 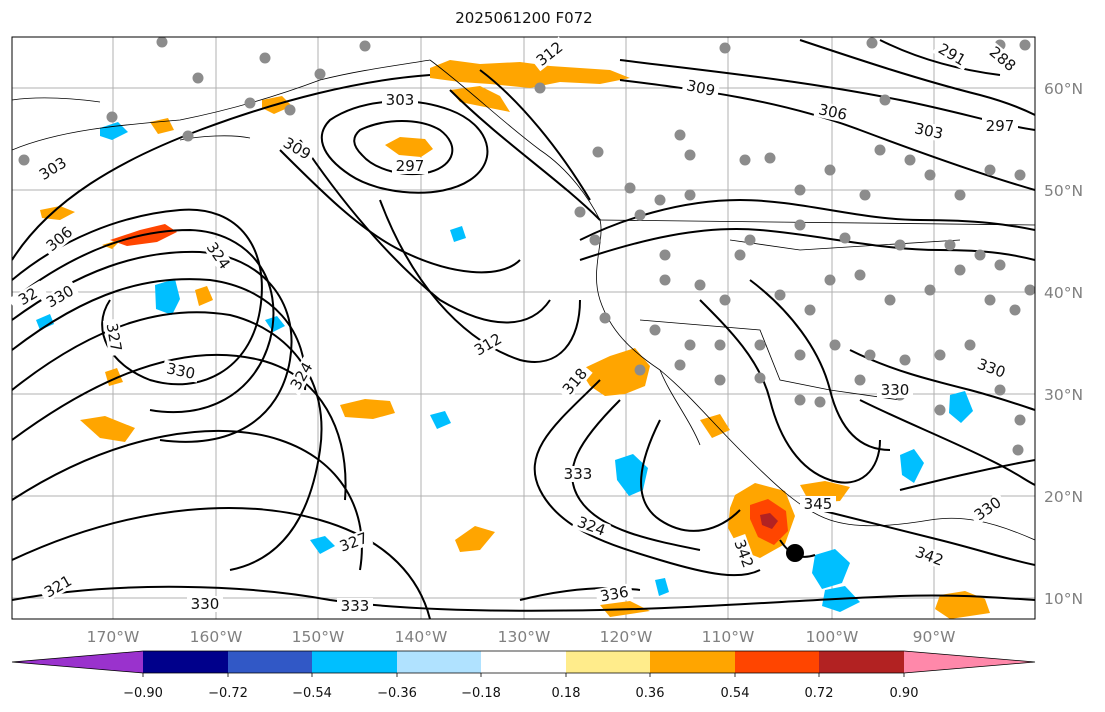 I want to click on colorbar-tick-label: −0.54, so click(x=312, y=693).